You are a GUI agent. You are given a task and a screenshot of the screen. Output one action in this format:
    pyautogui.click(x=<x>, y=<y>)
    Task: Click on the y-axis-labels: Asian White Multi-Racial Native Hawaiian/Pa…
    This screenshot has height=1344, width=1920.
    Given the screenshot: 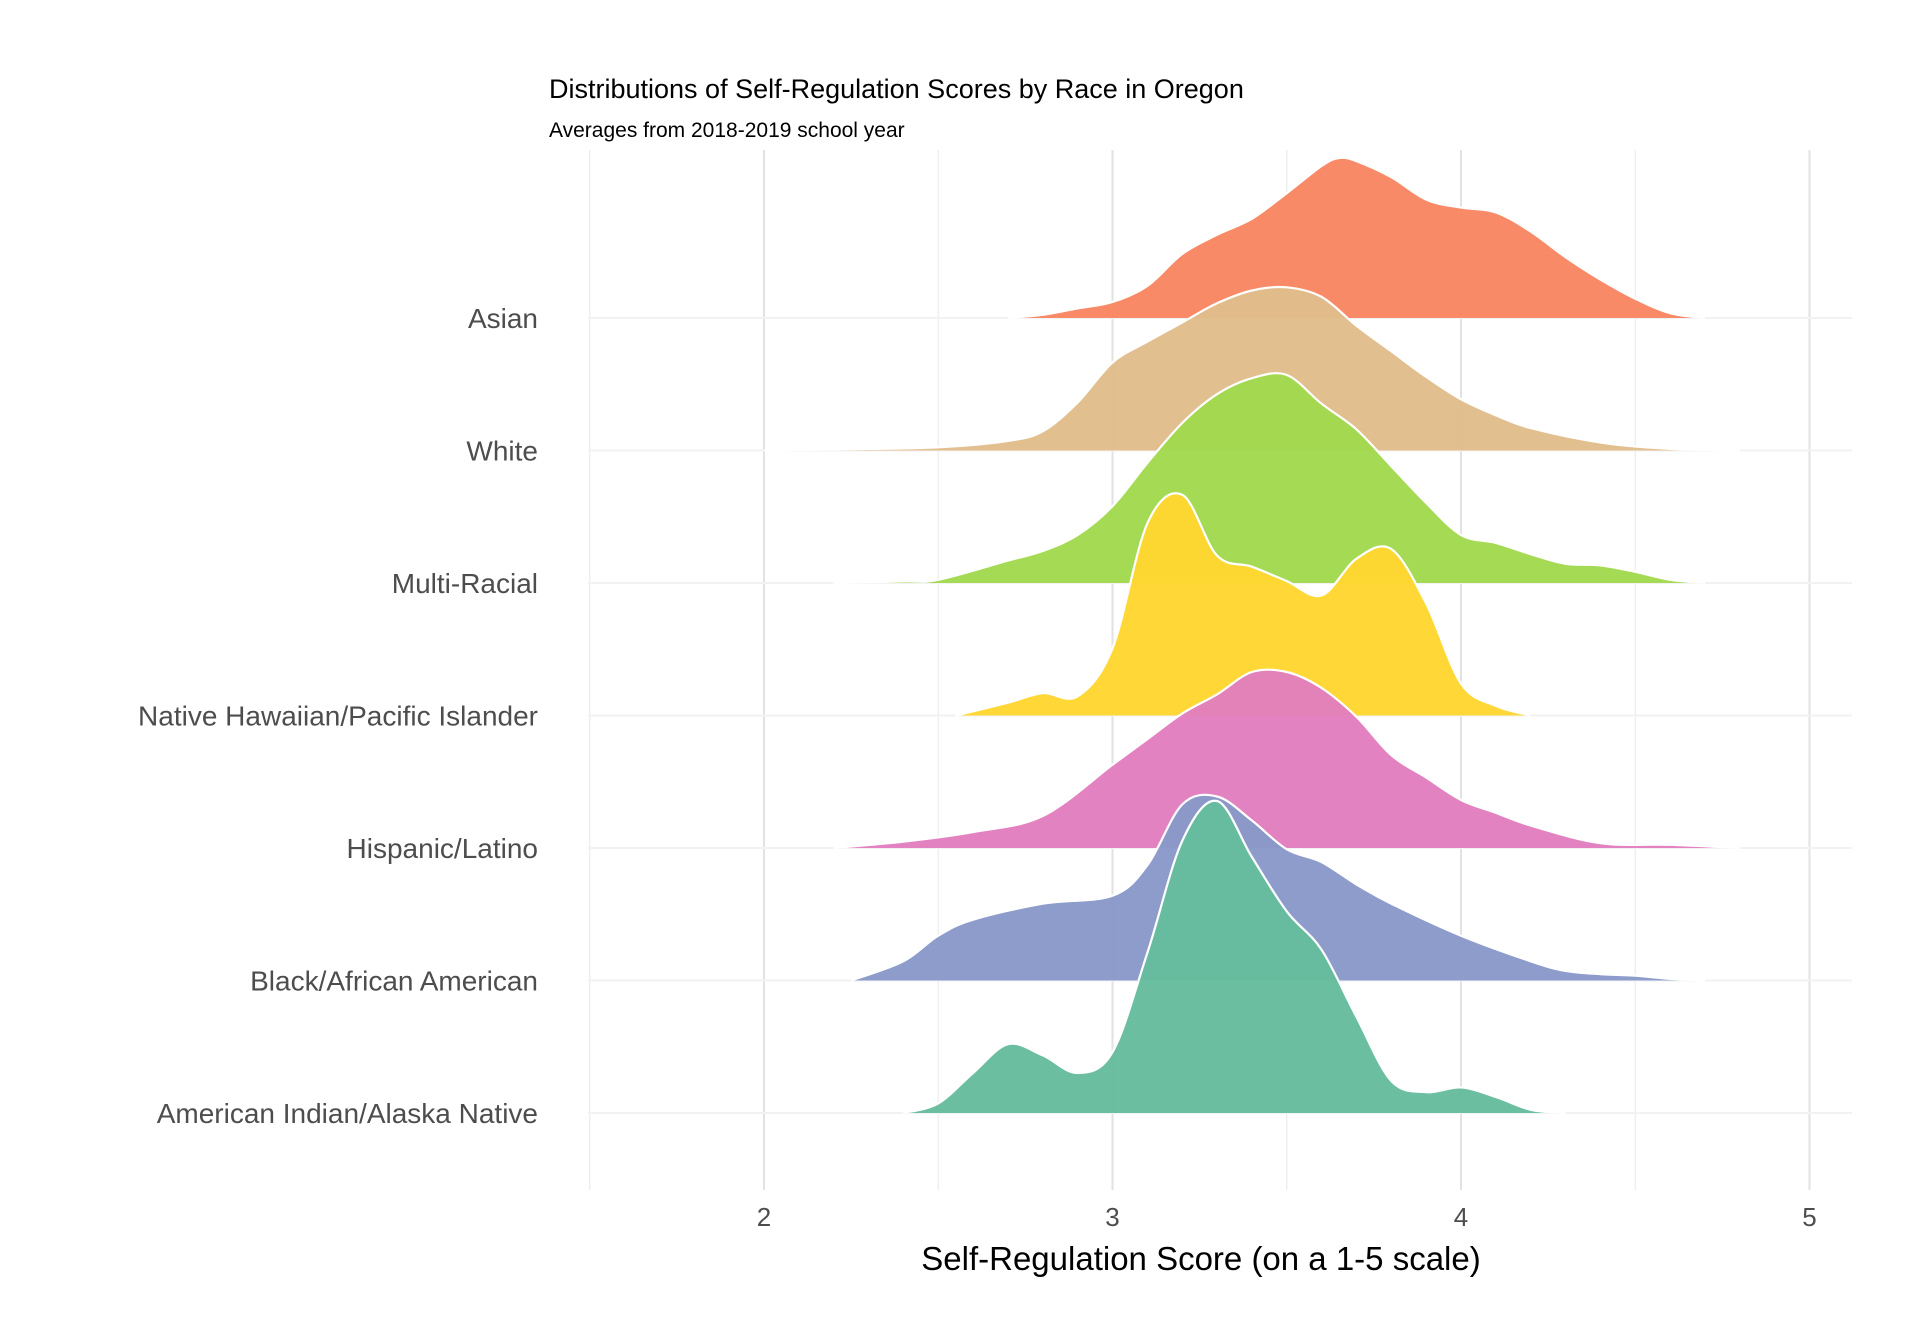 What is the action you would take?
    pyautogui.click(x=338, y=716)
    